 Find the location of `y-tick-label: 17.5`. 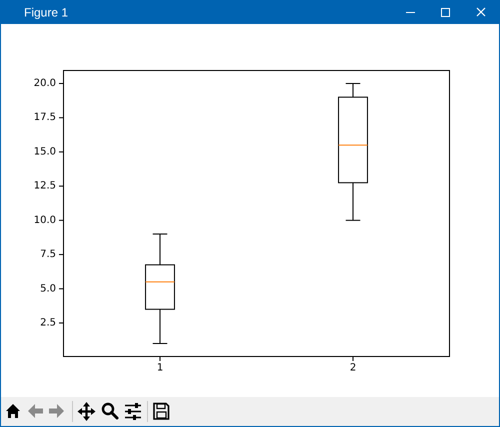

y-tick-label: 17.5 is located at coordinates (45, 118).